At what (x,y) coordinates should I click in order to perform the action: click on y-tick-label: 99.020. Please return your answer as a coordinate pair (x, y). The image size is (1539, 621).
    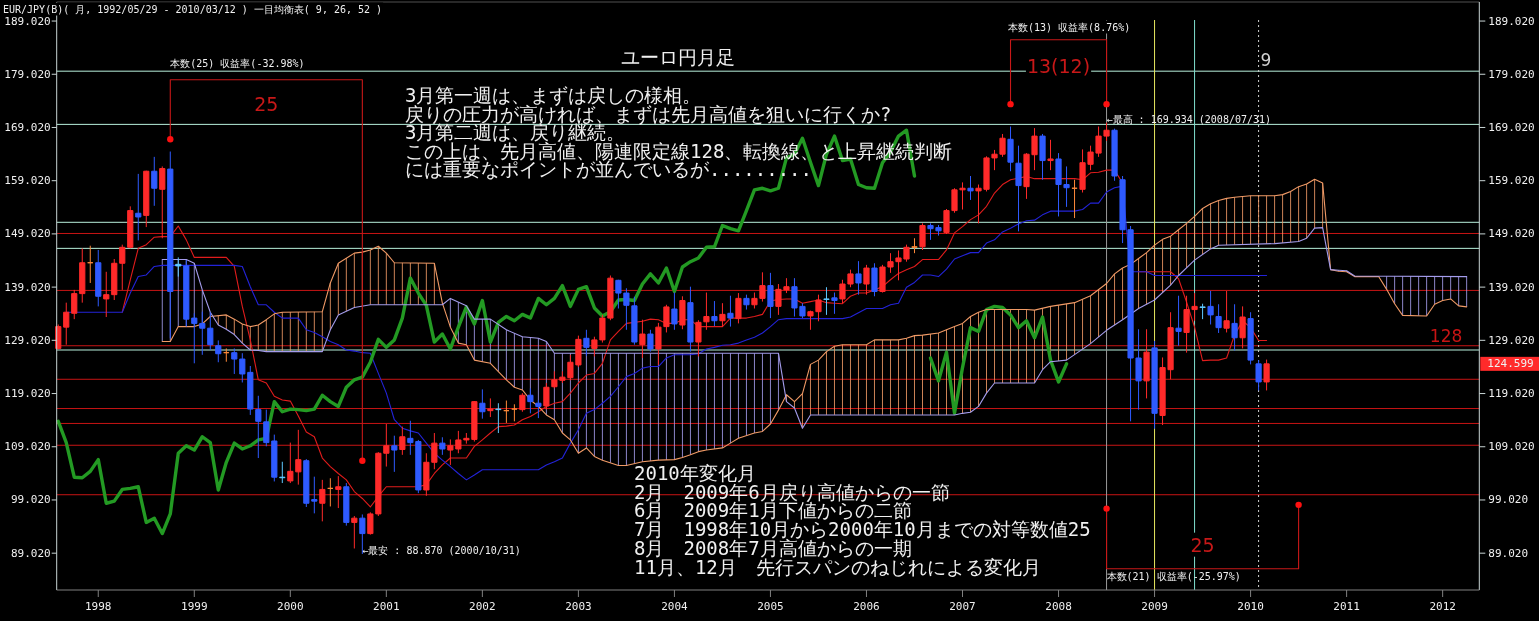
    Looking at the image, I should click on (30, 500).